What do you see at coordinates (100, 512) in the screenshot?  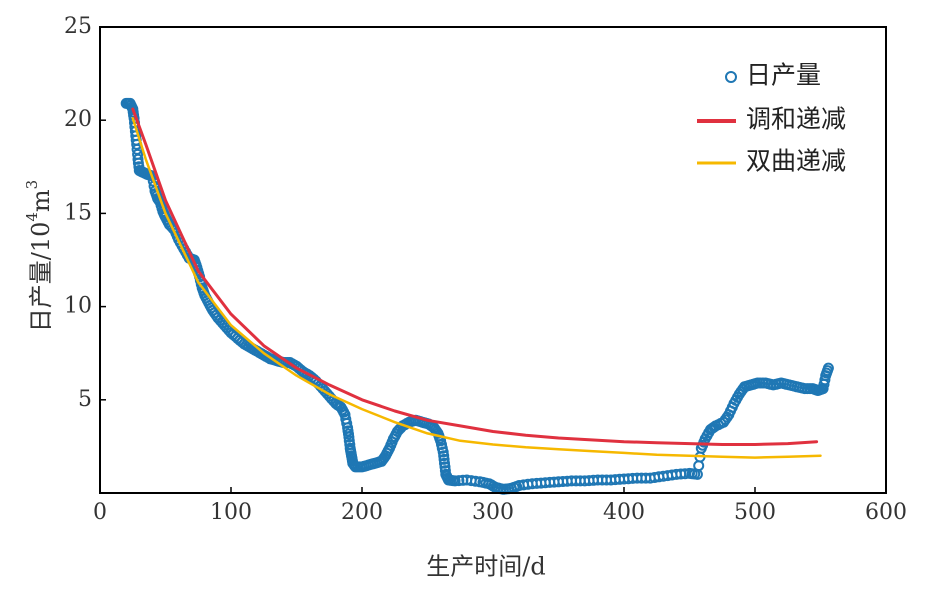 I see `x-tick-label: 0` at bounding box center [100, 512].